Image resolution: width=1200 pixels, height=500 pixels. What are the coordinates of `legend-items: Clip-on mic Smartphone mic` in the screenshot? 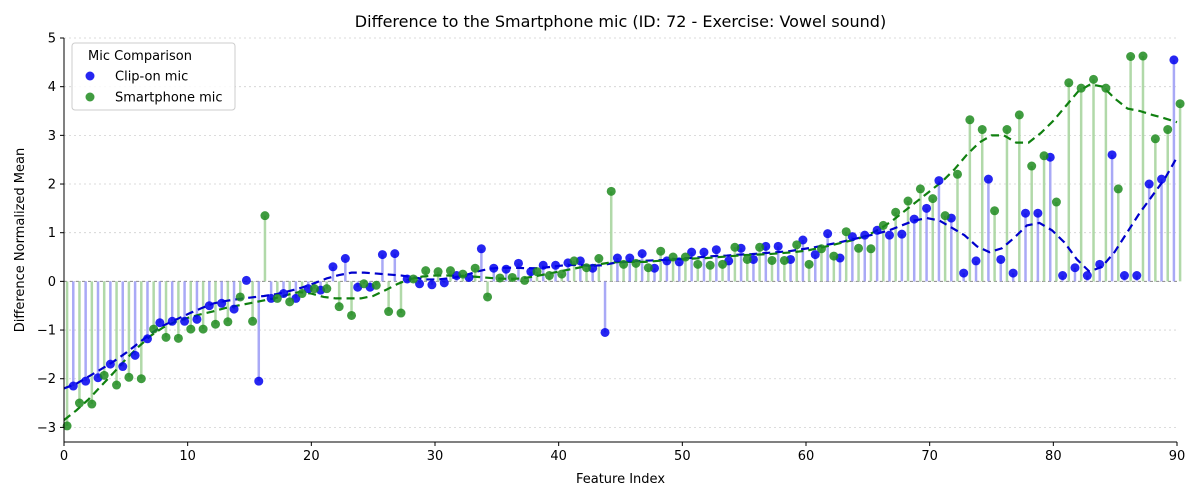 It's located at (154, 88).